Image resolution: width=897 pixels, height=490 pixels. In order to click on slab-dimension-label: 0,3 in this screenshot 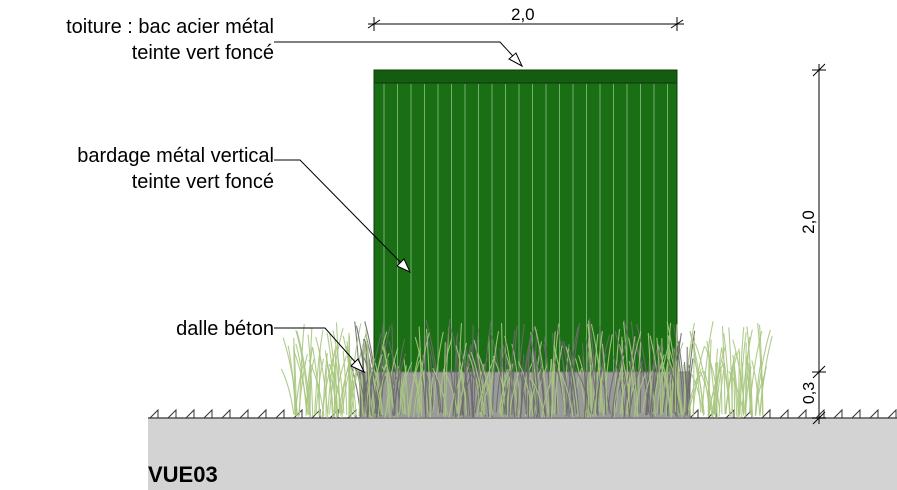, I will do `click(810, 393)`.